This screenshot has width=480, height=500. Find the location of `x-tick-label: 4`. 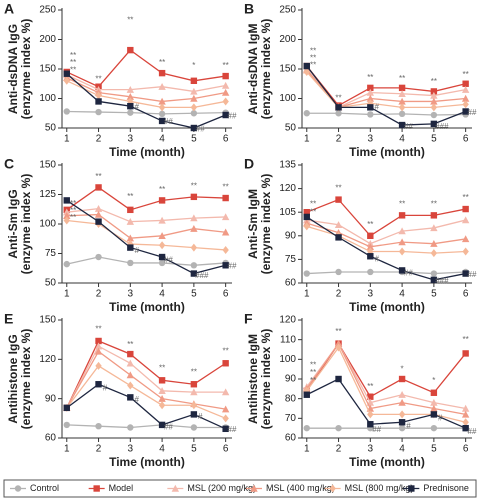

x-tick-label: 4 is located at coordinates (402, 449).